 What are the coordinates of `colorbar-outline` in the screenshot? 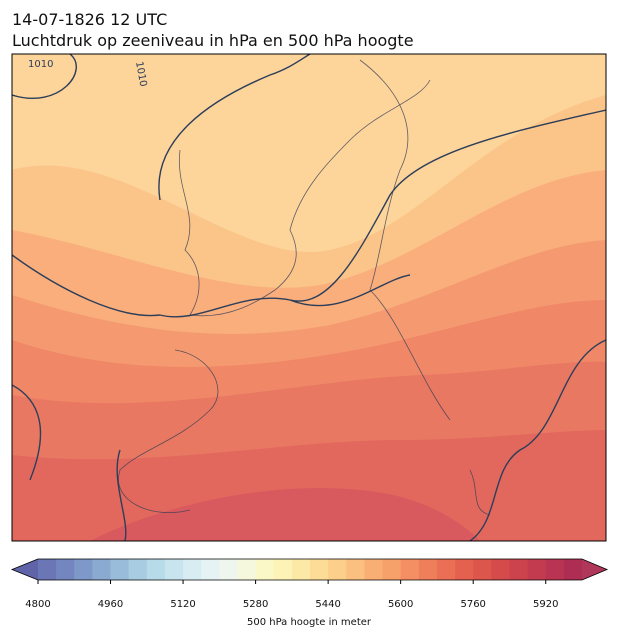 It's located at (309, 569).